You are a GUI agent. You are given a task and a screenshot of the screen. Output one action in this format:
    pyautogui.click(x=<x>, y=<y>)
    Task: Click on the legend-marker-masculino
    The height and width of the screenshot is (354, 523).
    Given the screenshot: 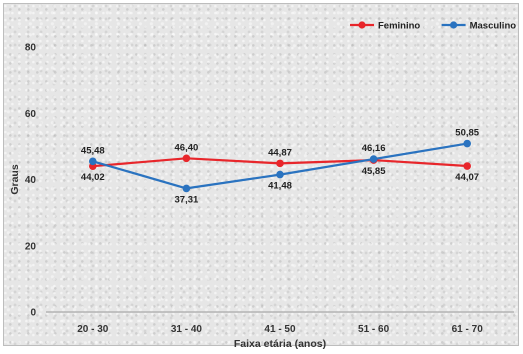 What is the action you would take?
    pyautogui.click(x=454, y=25)
    